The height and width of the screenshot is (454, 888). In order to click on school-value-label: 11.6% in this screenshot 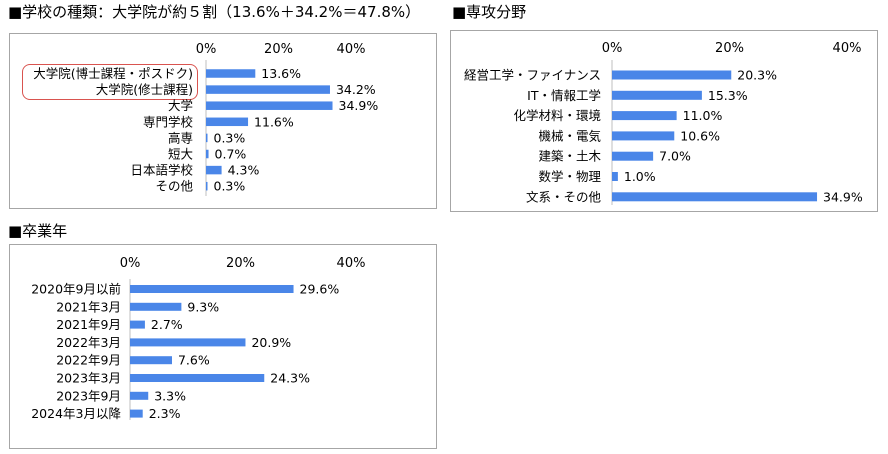, I will do `click(274, 121)`.